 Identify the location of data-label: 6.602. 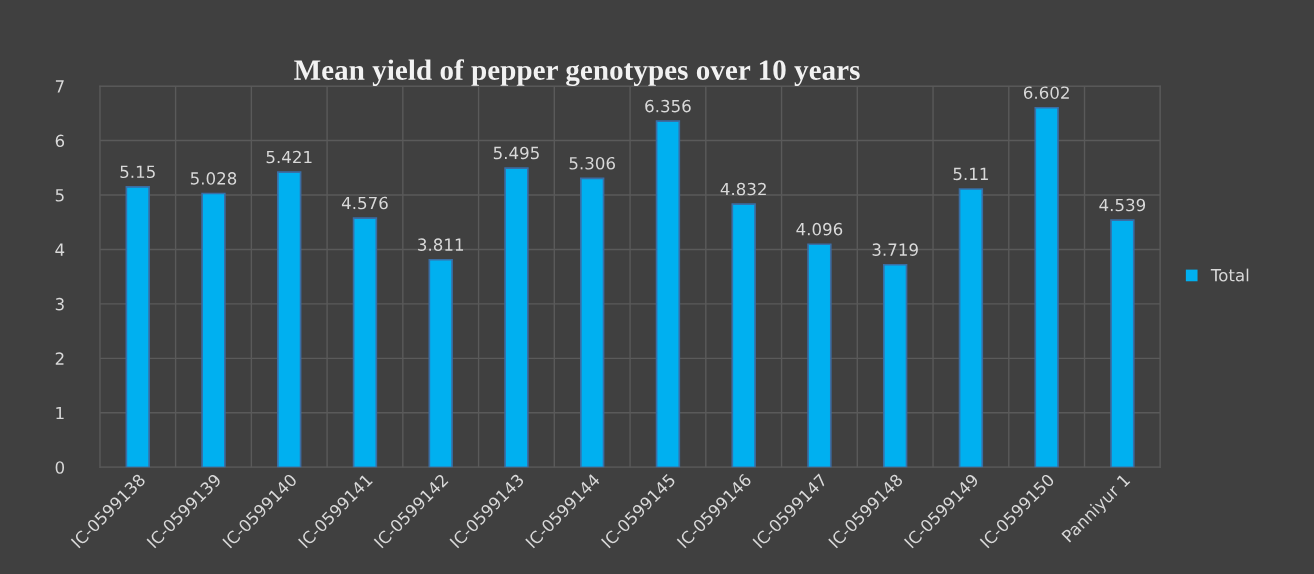
(1046, 92).